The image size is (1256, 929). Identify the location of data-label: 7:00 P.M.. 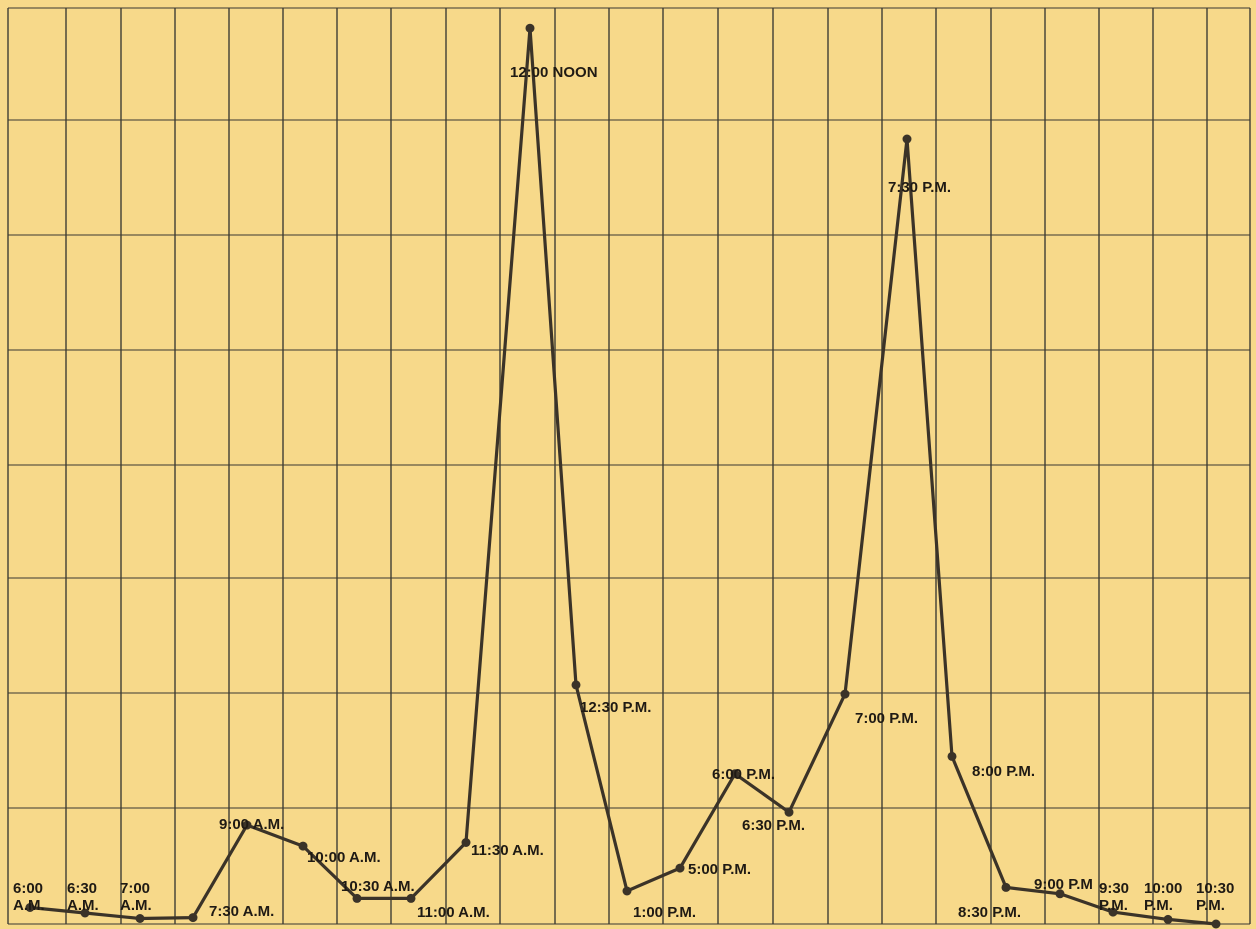
(886, 718).